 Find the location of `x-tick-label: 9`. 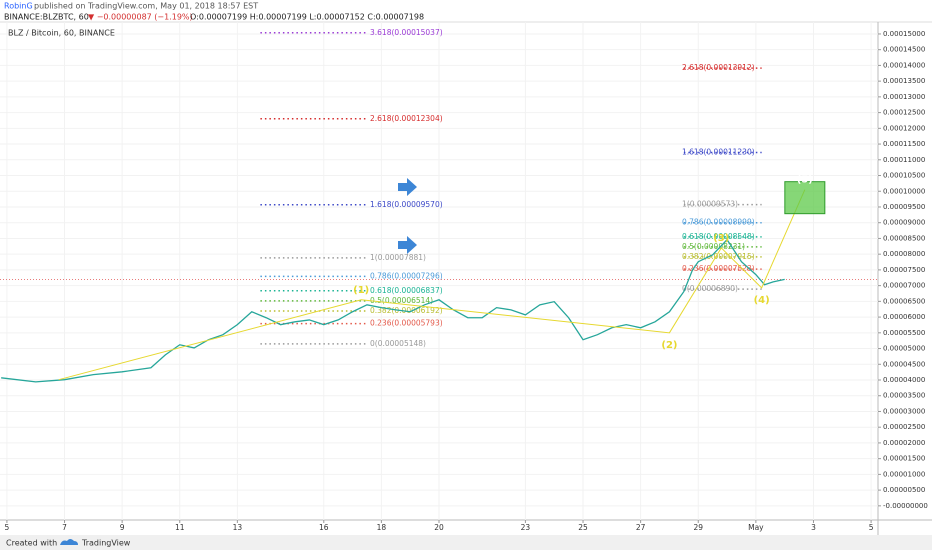

x-tick-label: 9 is located at coordinates (122, 527).